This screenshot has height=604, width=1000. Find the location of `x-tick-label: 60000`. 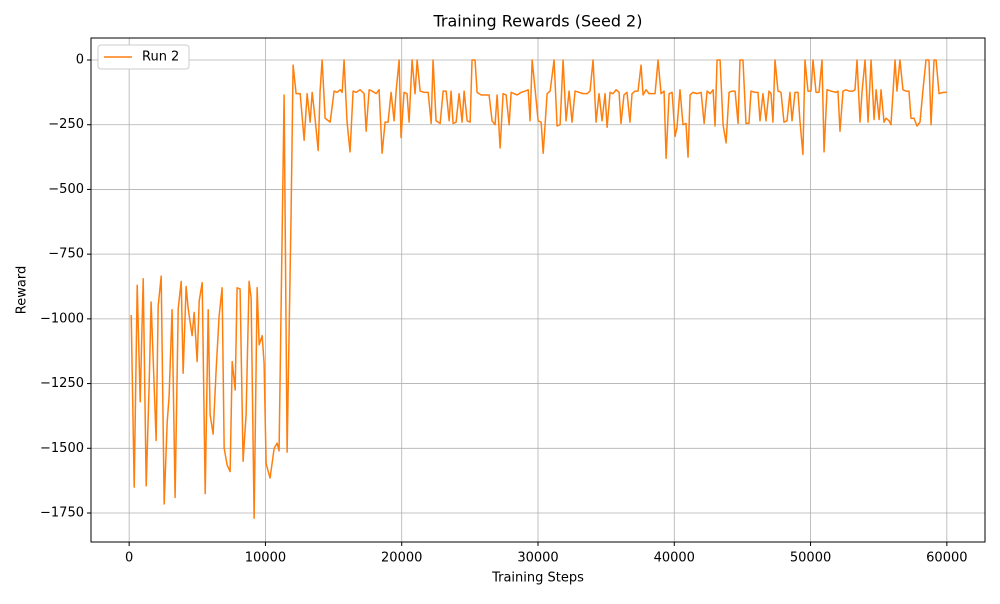

x-tick-label: 60000 is located at coordinates (946, 558).